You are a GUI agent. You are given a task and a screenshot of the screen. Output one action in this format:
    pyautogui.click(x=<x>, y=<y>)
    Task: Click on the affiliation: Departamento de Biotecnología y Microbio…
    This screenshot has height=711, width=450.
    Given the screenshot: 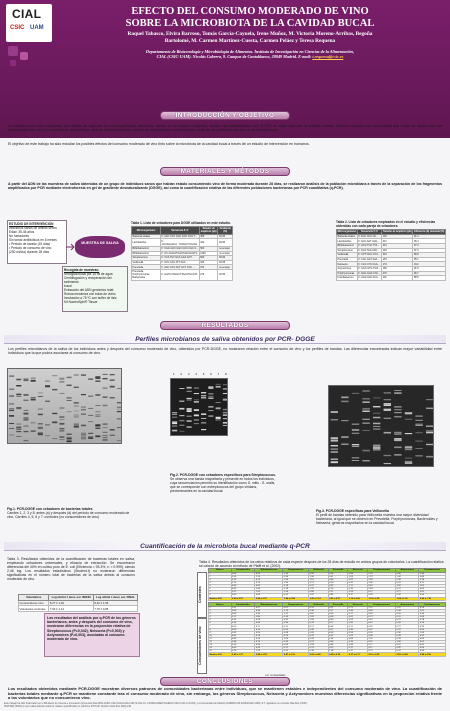 What is the action you would take?
    pyautogui.click(x=250, y=54)
    